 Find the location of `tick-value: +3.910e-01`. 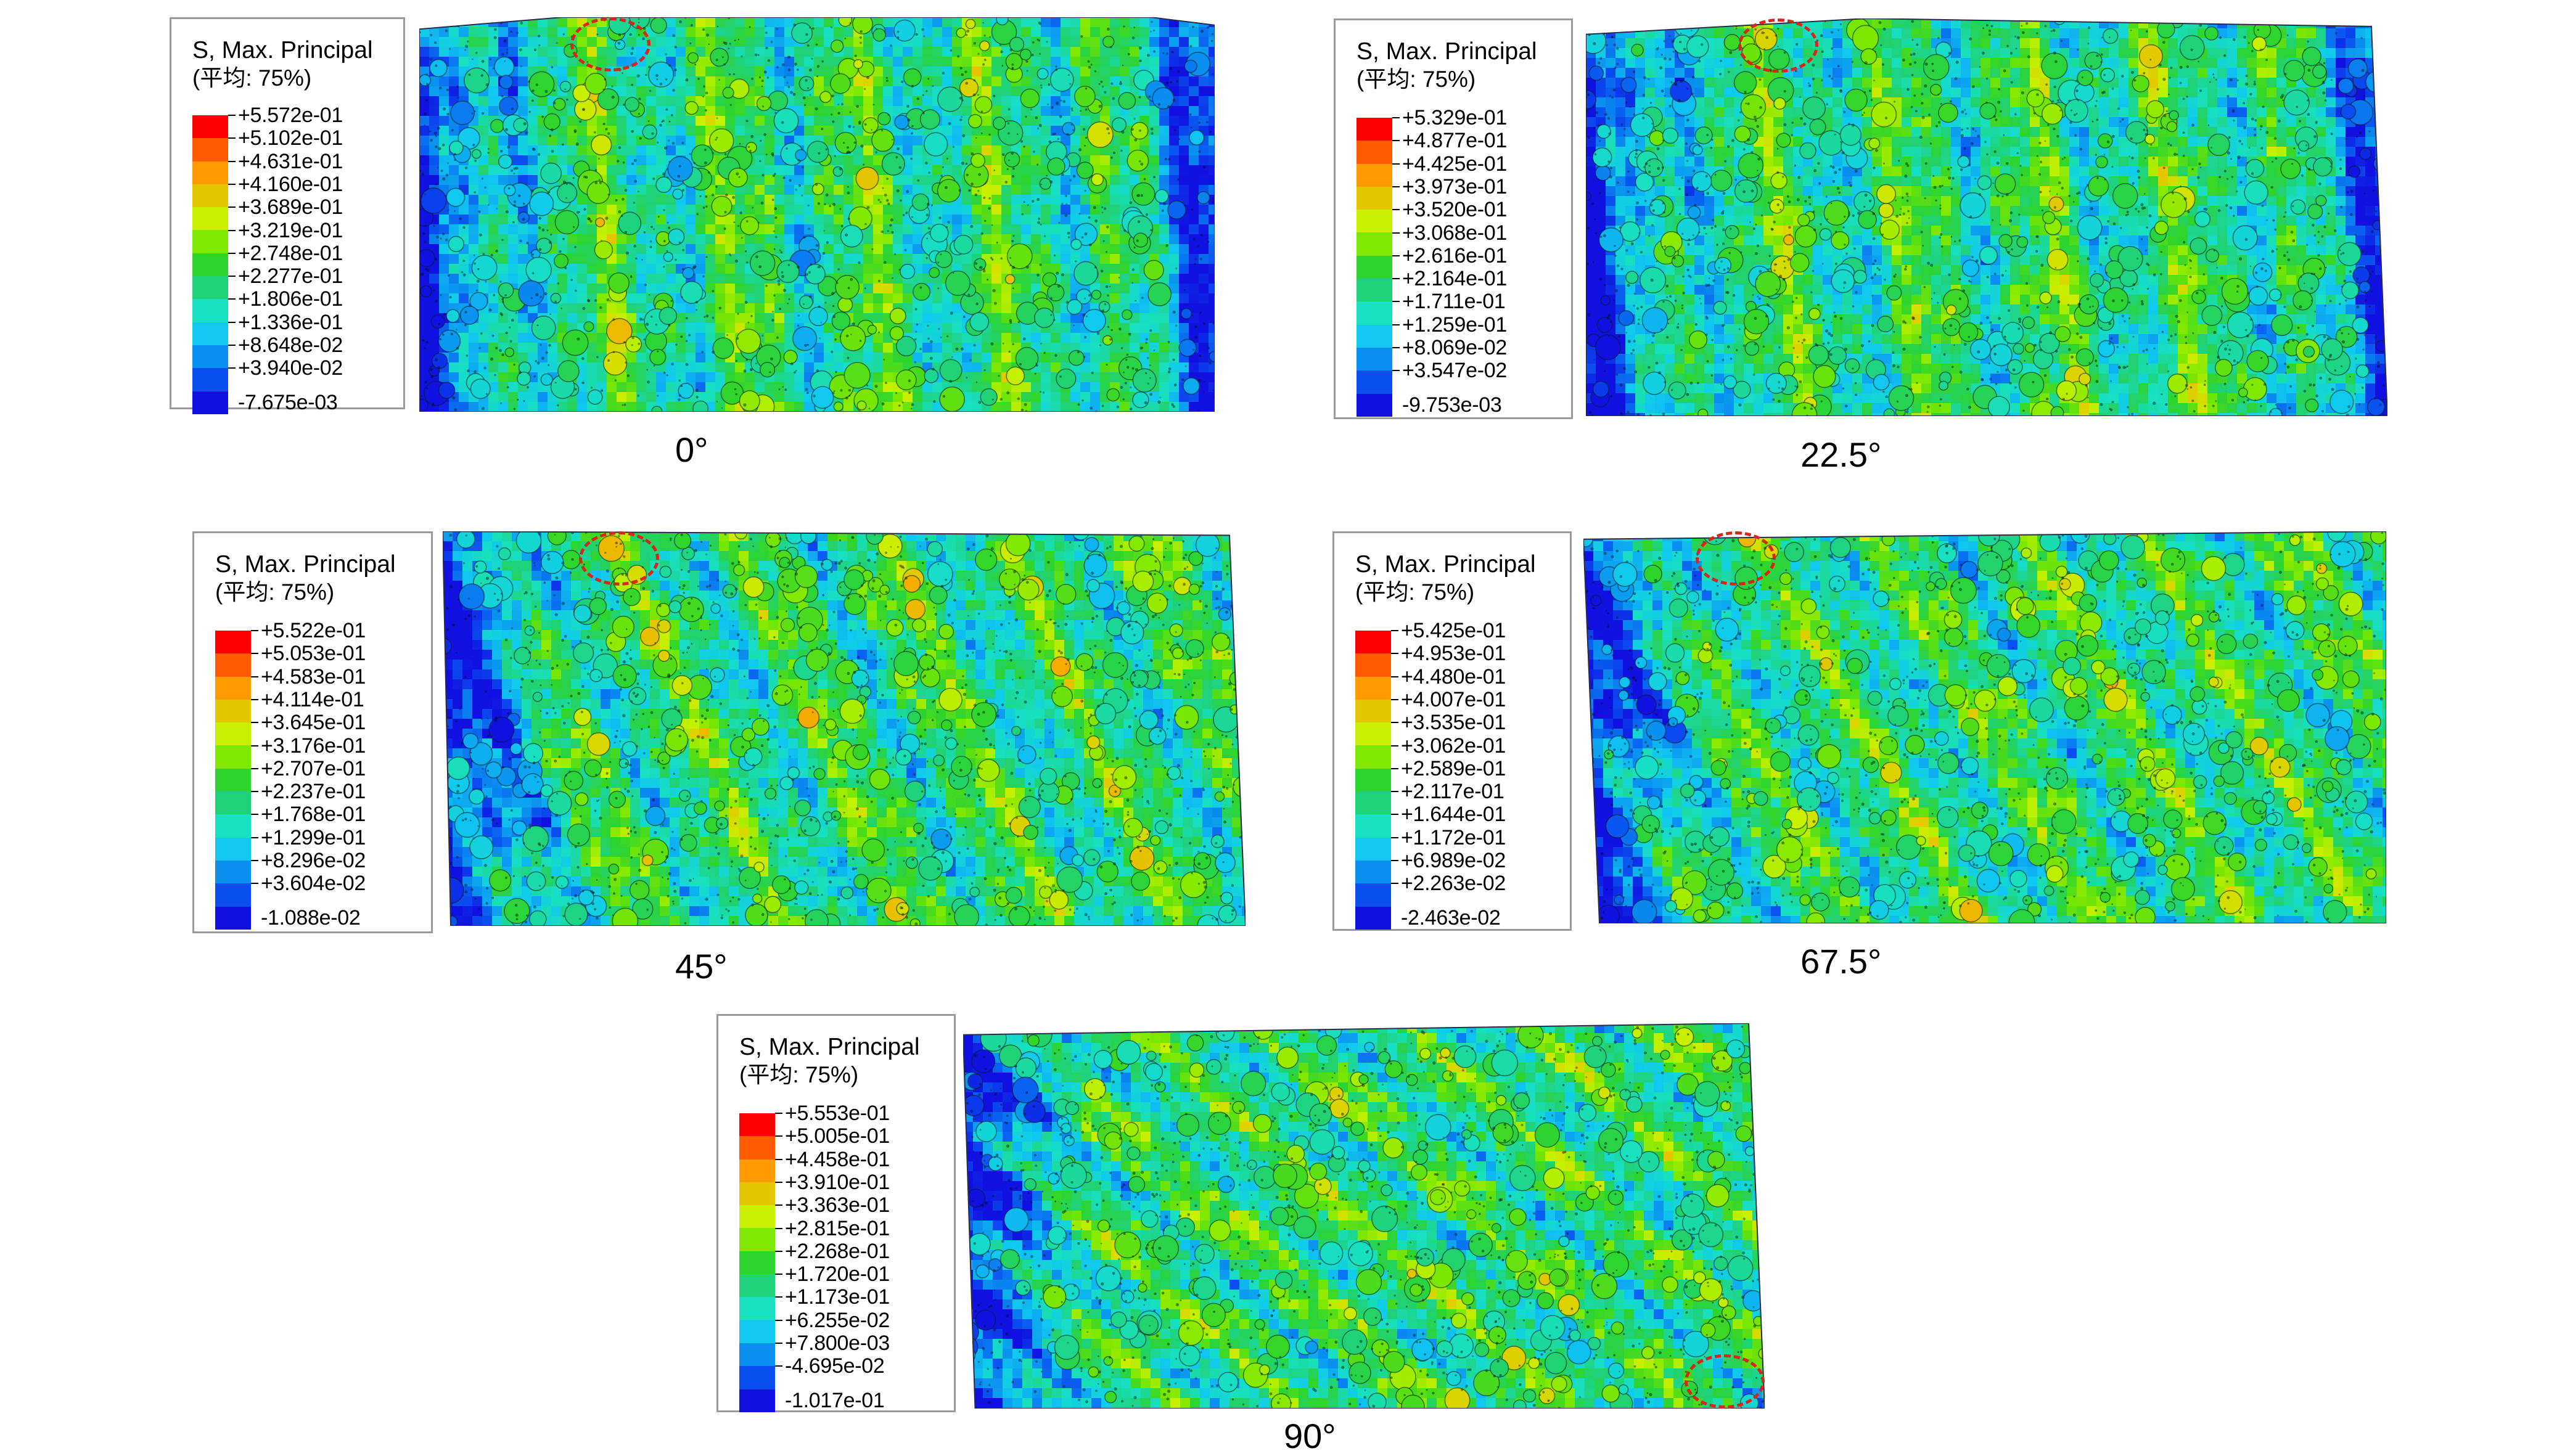

tick-value: +3.910e-01 is located at coordinates (838, 1182).